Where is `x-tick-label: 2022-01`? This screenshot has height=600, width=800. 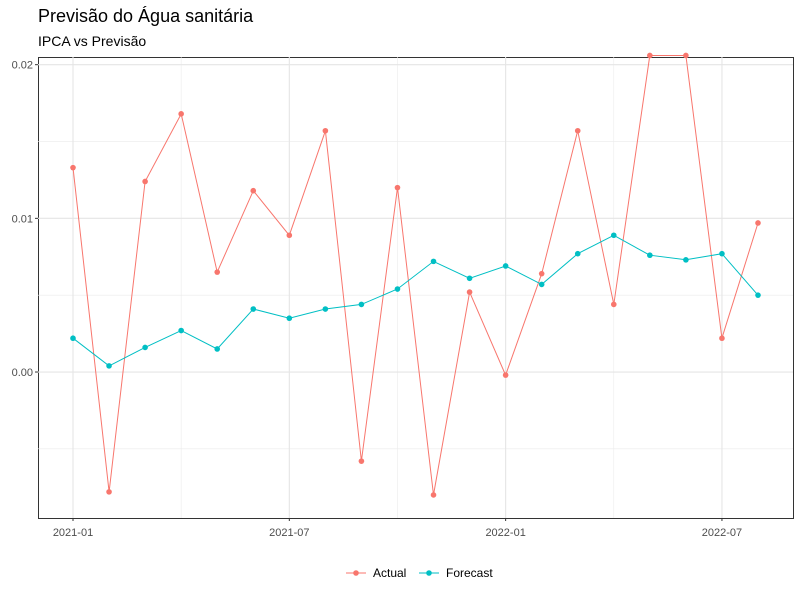 x-tick-label: 2022-01 is located at coordinates (505, 533).